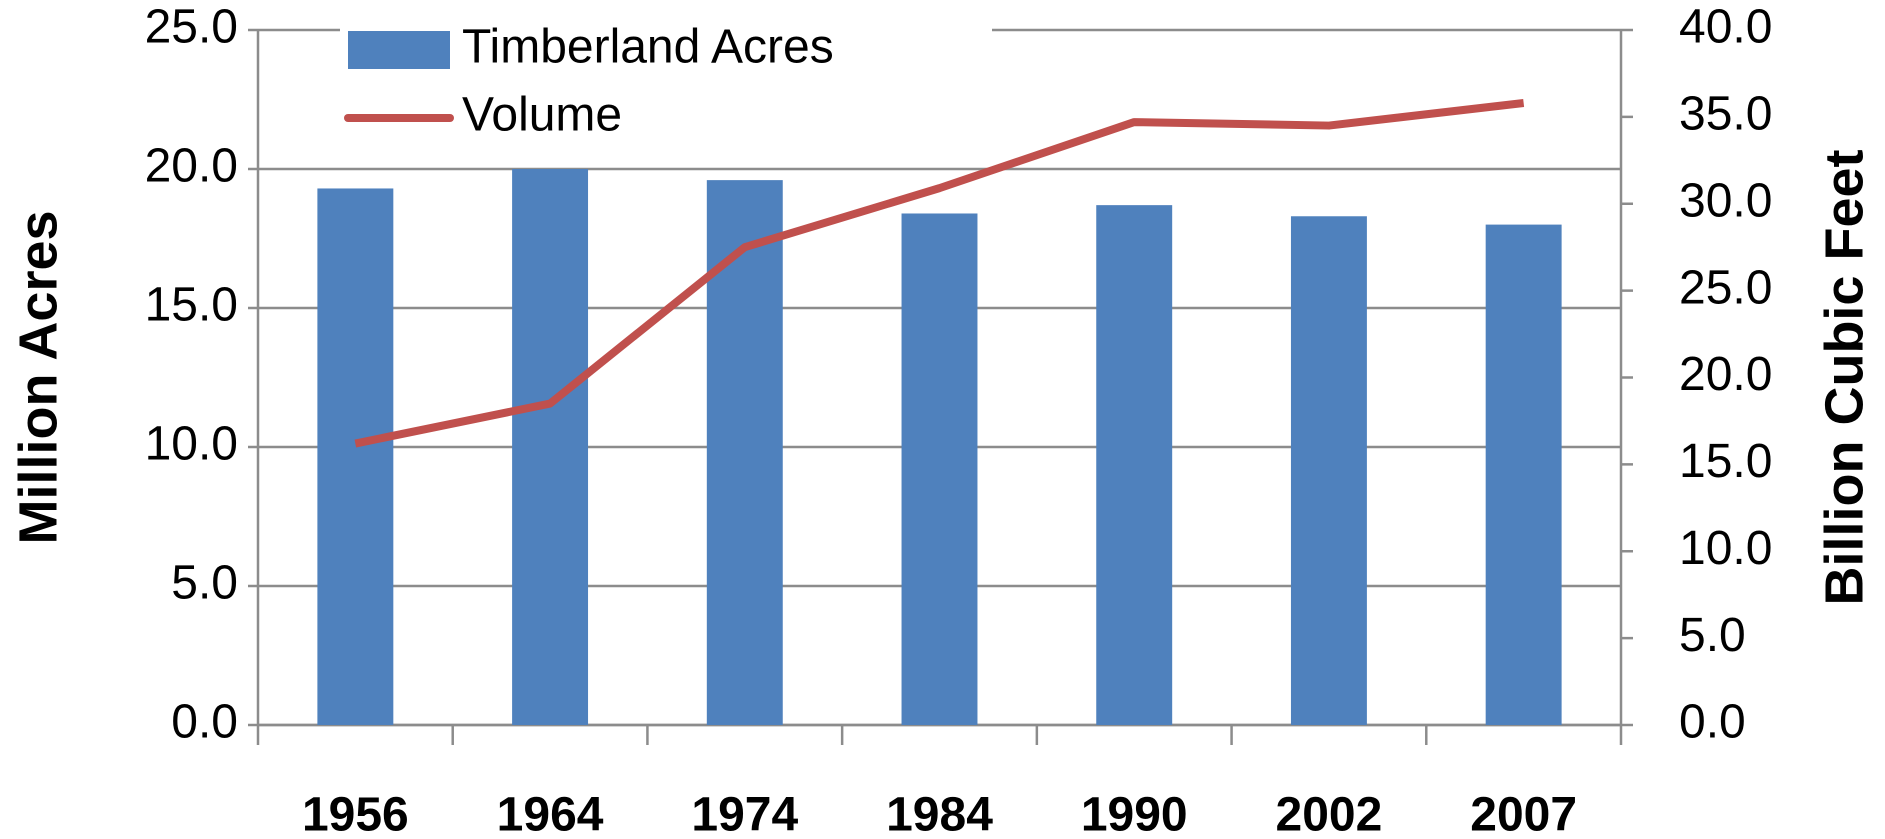  I want to click on x-tick-label: 1956, so click(355, 814).